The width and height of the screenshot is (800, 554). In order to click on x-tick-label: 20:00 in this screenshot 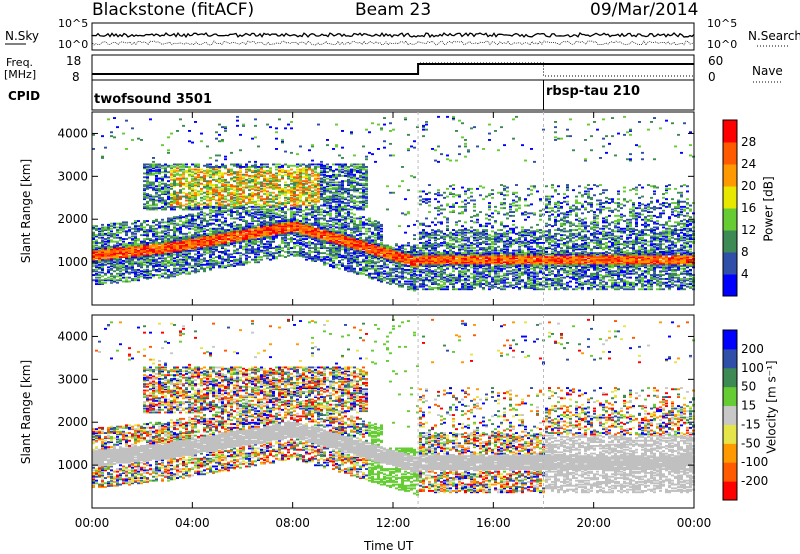, I will do `click(593, 523)`.